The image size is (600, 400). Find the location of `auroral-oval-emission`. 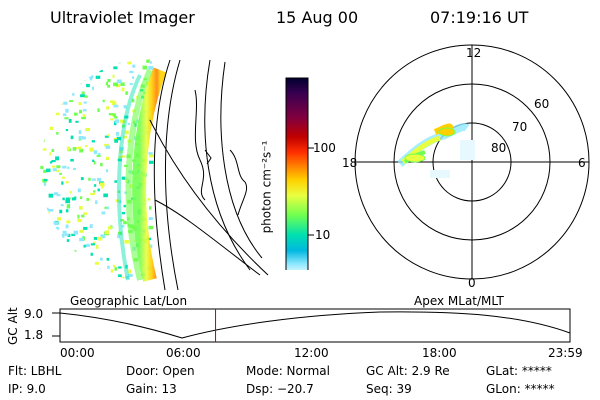

auroral-oval-emission is located at coordinates (436, 150).